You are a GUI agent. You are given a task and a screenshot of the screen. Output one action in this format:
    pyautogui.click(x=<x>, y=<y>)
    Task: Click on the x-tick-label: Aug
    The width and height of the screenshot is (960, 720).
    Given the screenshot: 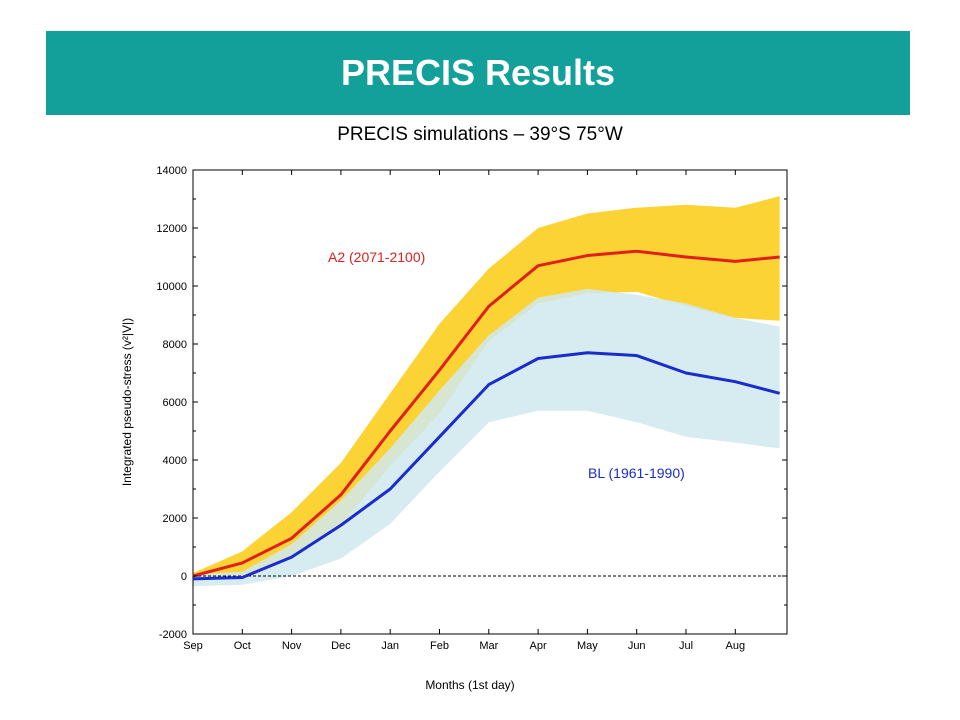 What is the action you would take?
    pyautogui.click(x=736, y=646)
    